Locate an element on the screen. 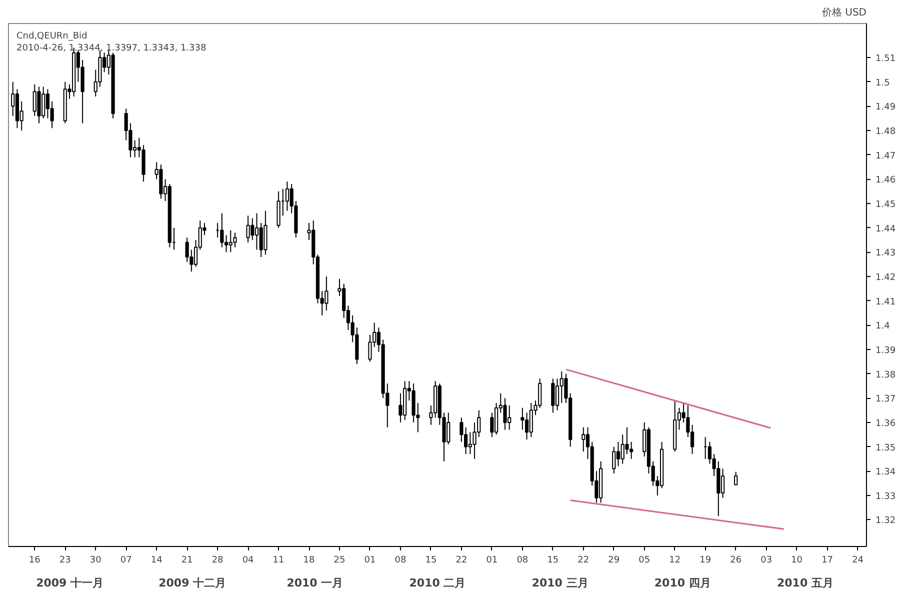  y-tick-label: 1.38 is located at coordinates (886, 375).